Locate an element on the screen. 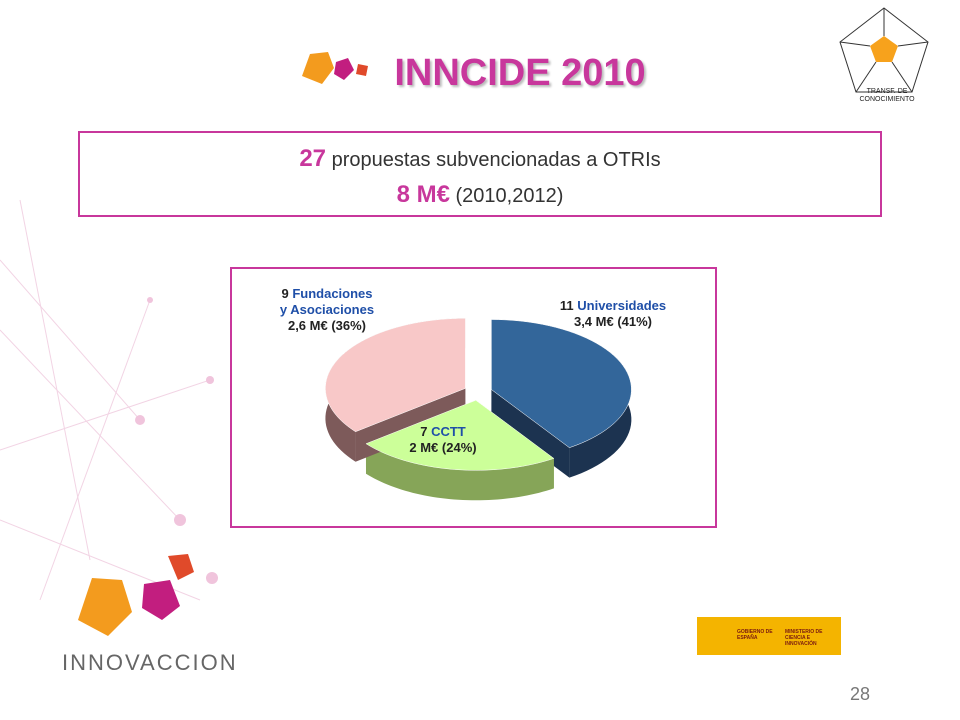 This screenshot has height=720, width=960. proposals: 27 is located at coordinates (313, 158).